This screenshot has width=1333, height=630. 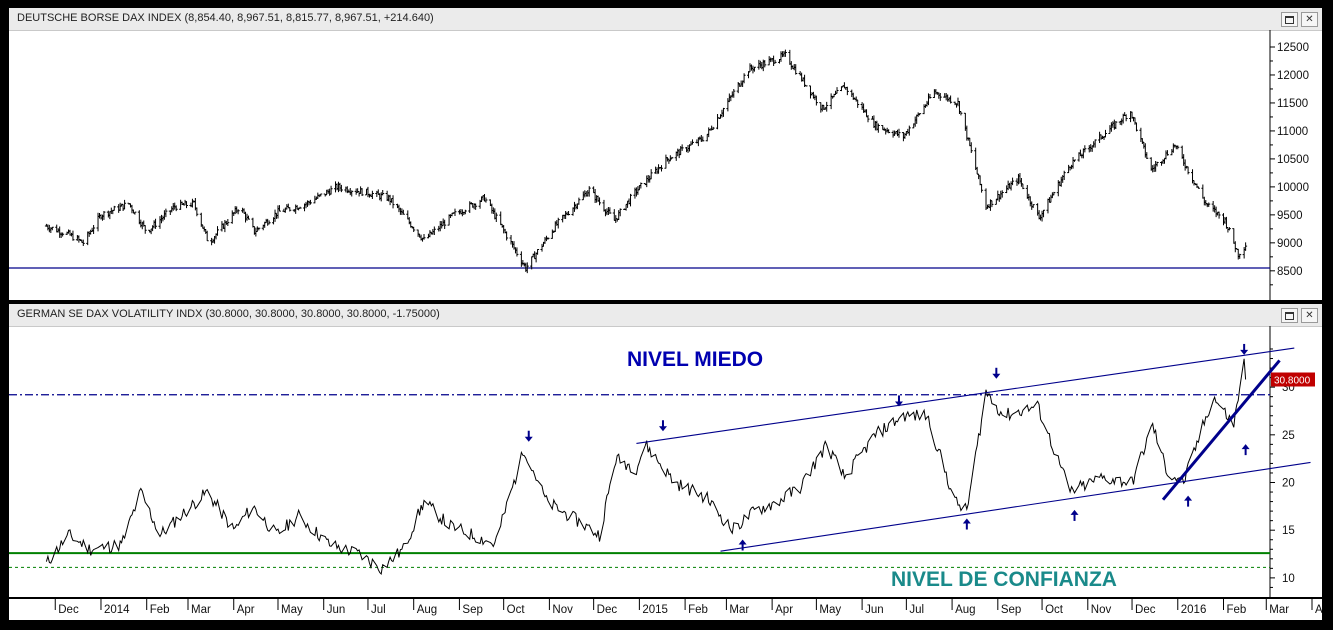 I want to click on close-icon: ✕, so click(x=1309, y=315).